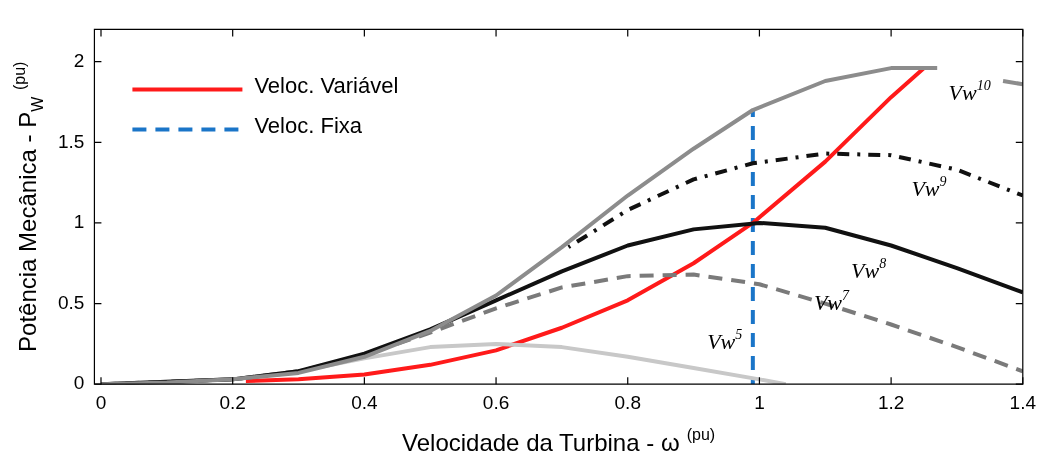 The height and width of the screenshot is (467, 1052). I want to click on x-tick-label: 0, so click(101, 402).